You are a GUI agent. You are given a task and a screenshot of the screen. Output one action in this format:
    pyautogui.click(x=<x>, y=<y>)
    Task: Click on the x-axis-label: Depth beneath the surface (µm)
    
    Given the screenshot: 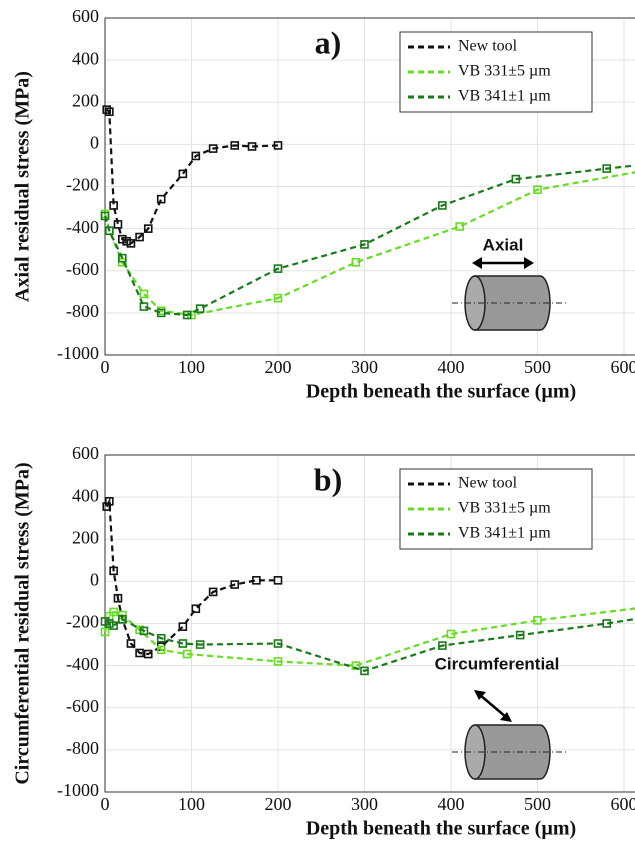 What is the action you would take?
    pyautogui.click(x=441, y=829)
    